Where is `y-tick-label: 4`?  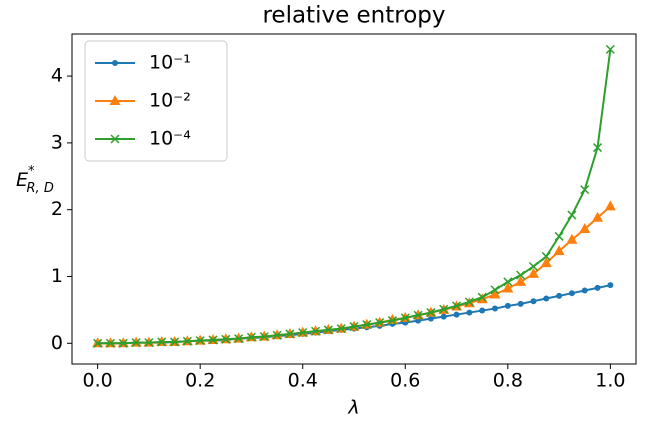
y-tick-label: 4 is located at coordinates (57, 76).